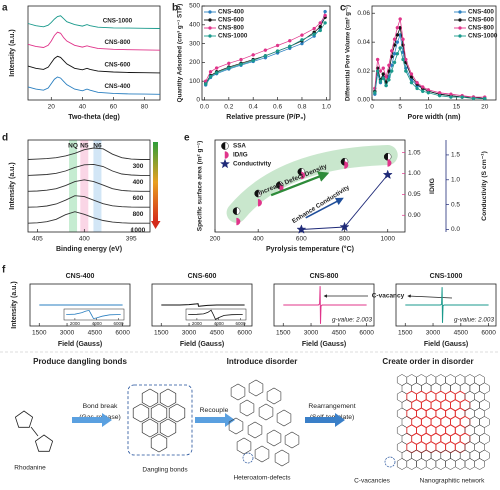 The image size is (500, 490). What do you see at coordinates (100, 406) in the screenshot?
I see `step-label: Bond break` at bounding box center [100, 406].